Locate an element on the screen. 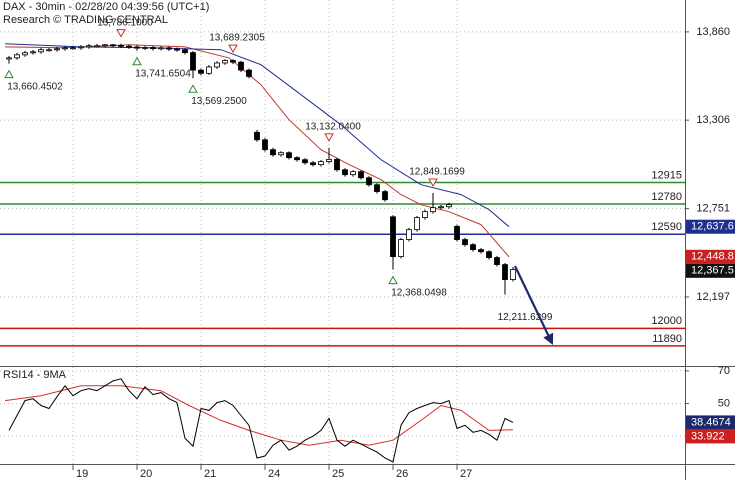  level-label: 12000 is located at coordinates (666, 321).